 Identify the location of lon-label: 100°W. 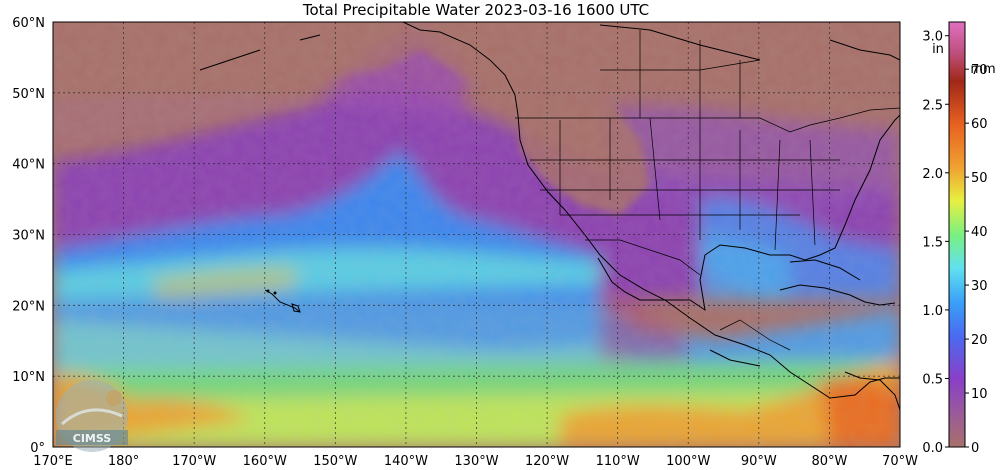
(688, 461).